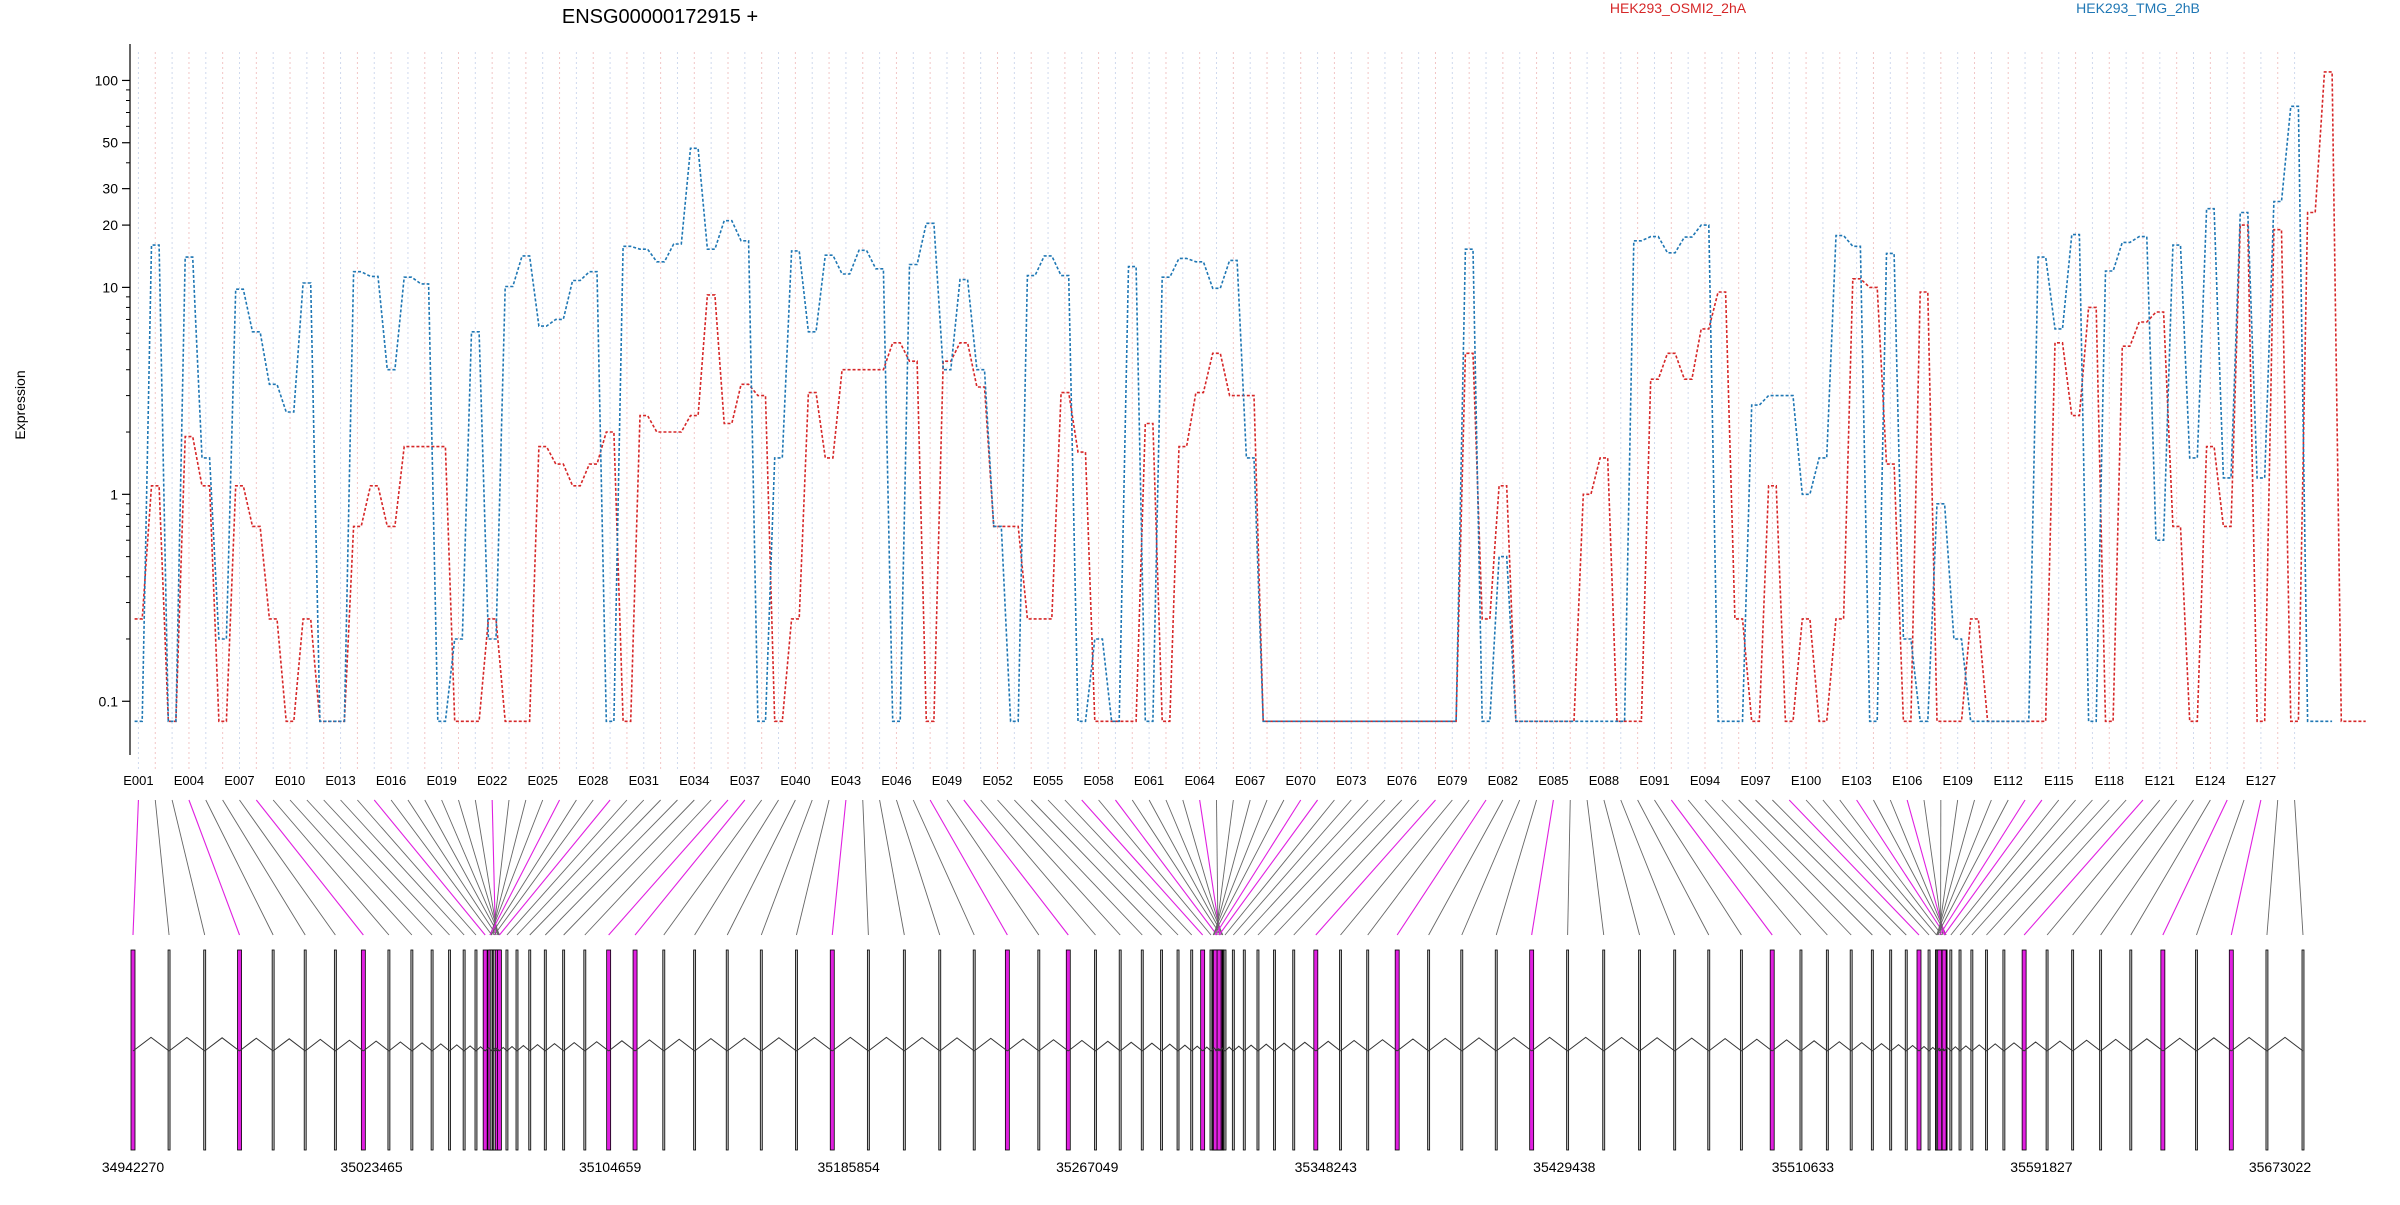 The image size is (2400, 1205). What do you see at coordinates (1907, 780) in the screenshot?
I see `x-tick-label: E106` at bounding box center [1907, 780].